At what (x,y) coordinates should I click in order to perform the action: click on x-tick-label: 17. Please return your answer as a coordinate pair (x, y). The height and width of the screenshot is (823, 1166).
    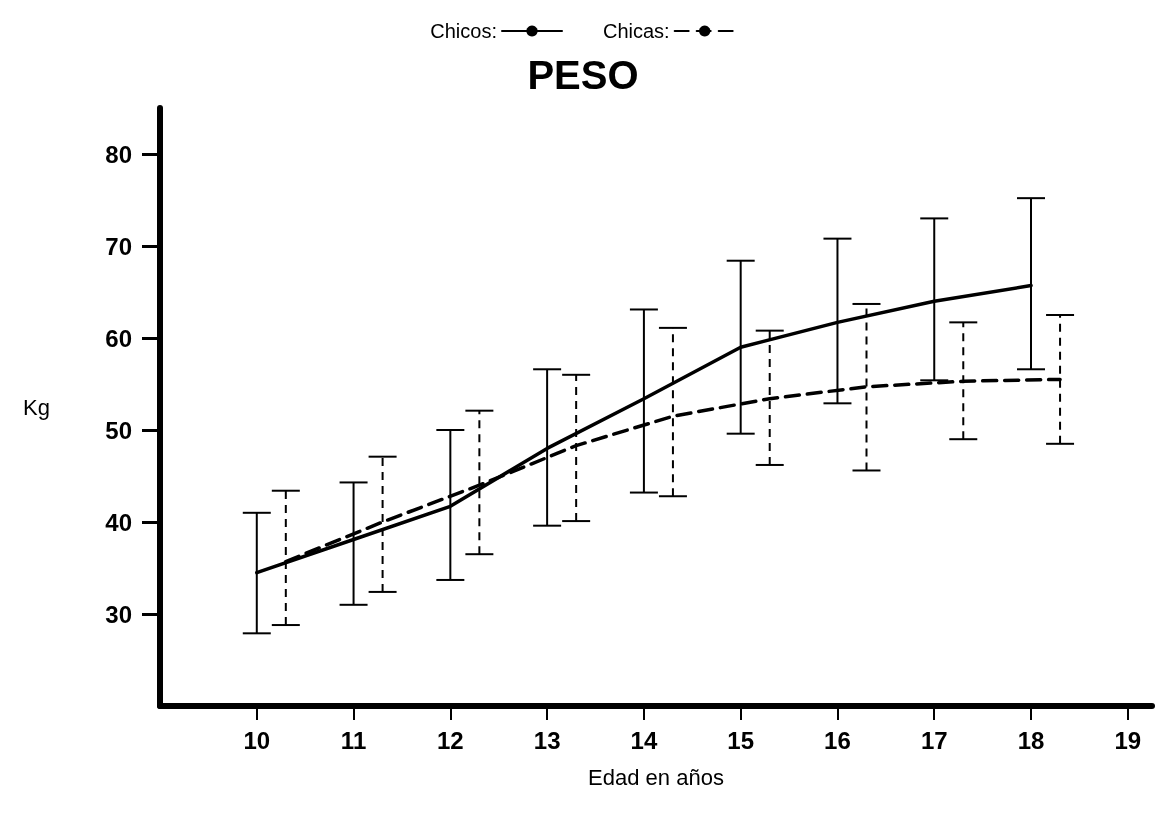
    Looking at the image, I should click on (934, 740).